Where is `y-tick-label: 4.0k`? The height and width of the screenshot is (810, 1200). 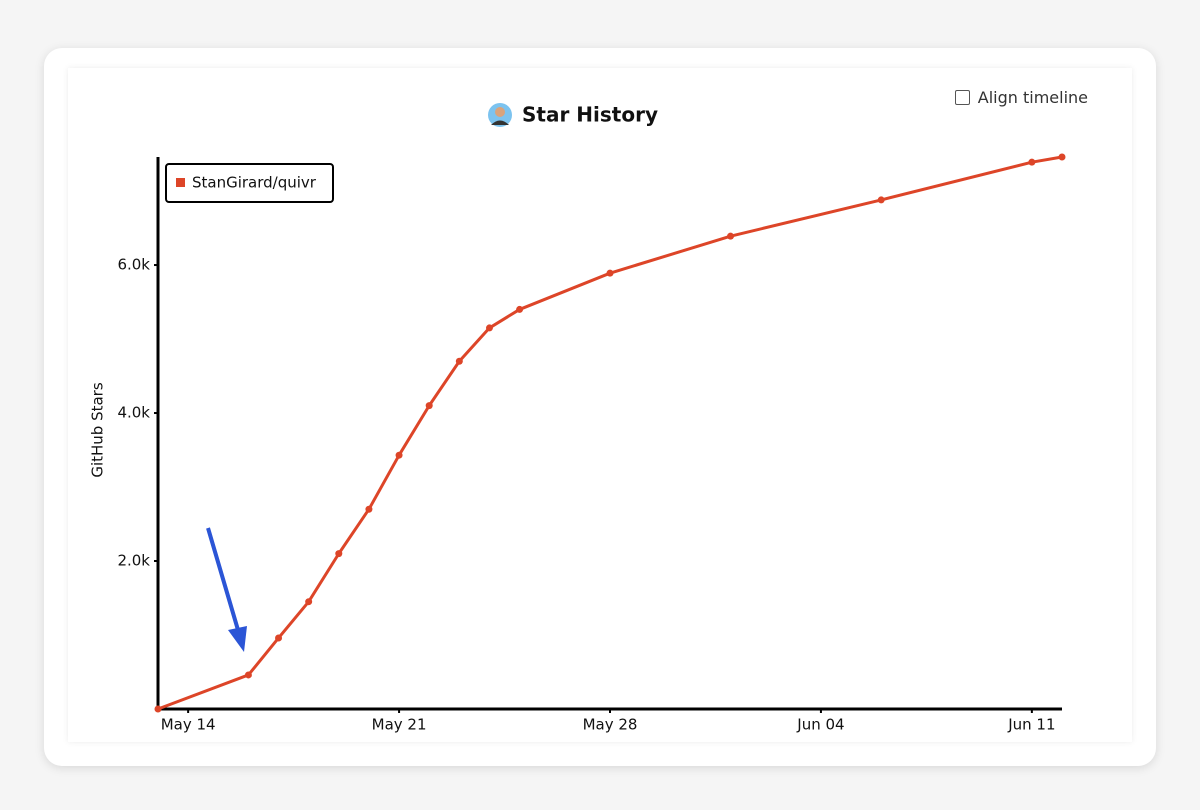 y-tick-label: 4.0k is located at coordinates (133, 413).